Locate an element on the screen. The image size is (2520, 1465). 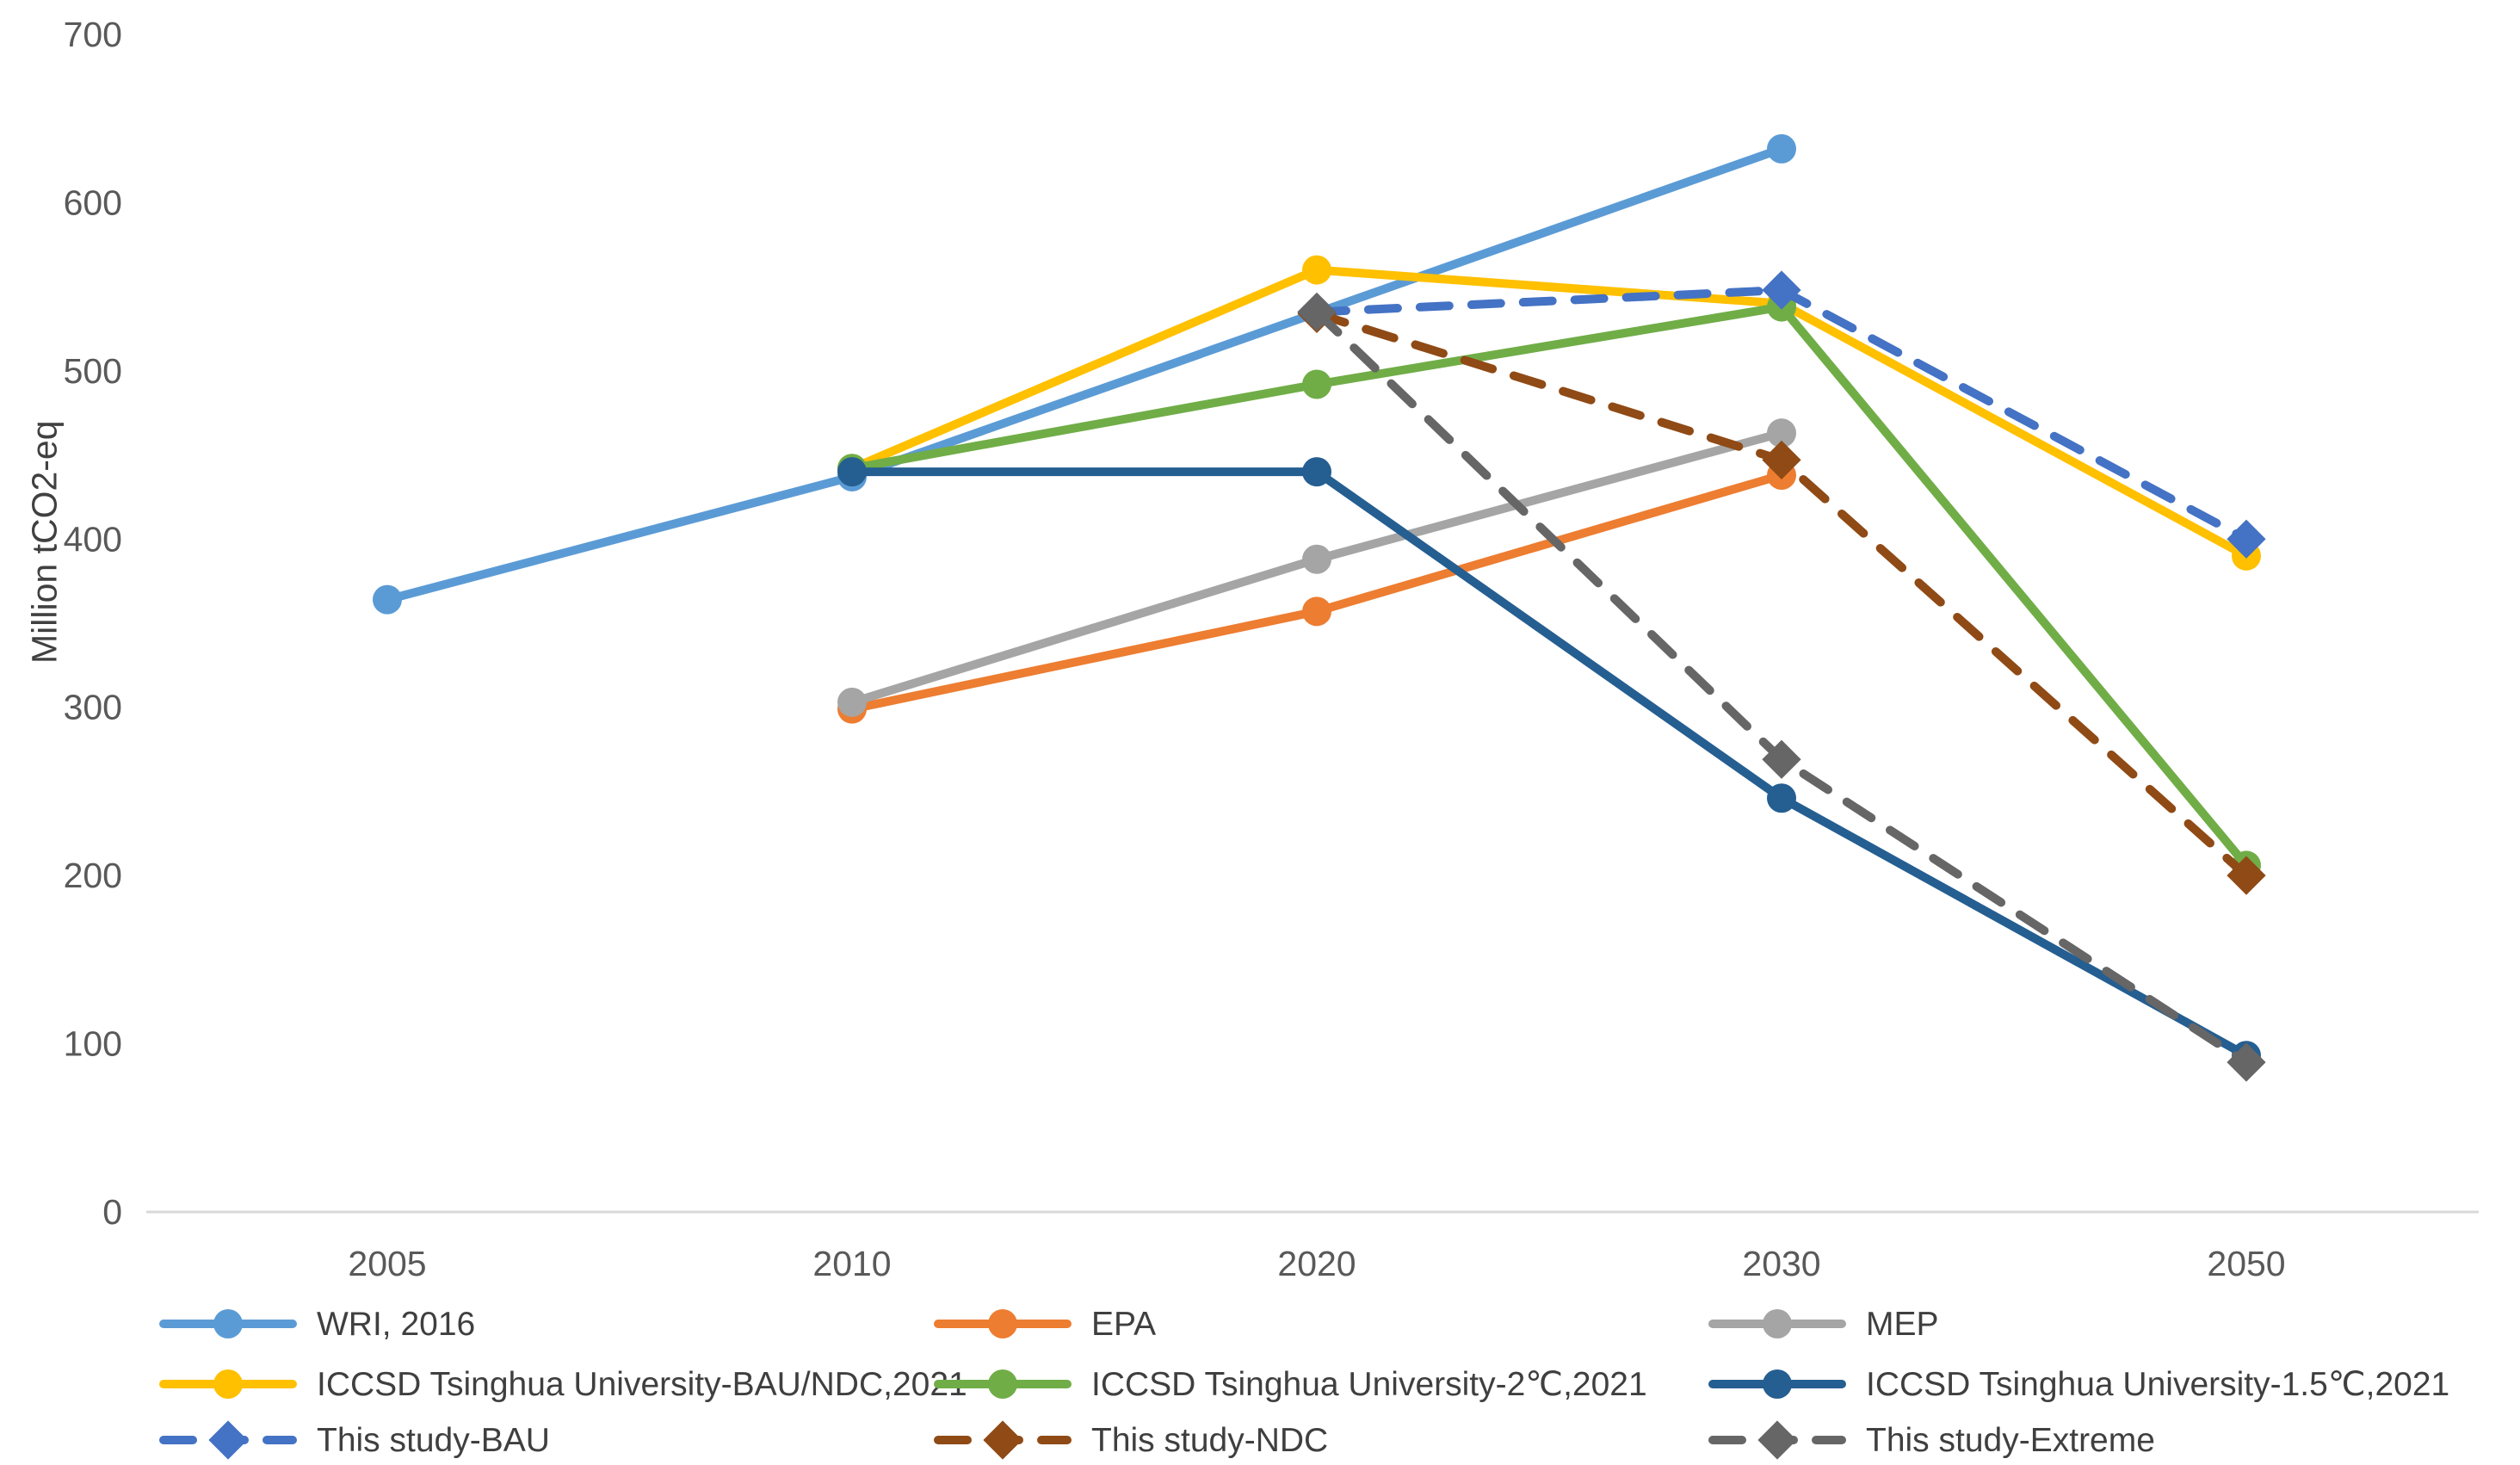
y-tick-label: 600 is located at coordinates (93, 202).